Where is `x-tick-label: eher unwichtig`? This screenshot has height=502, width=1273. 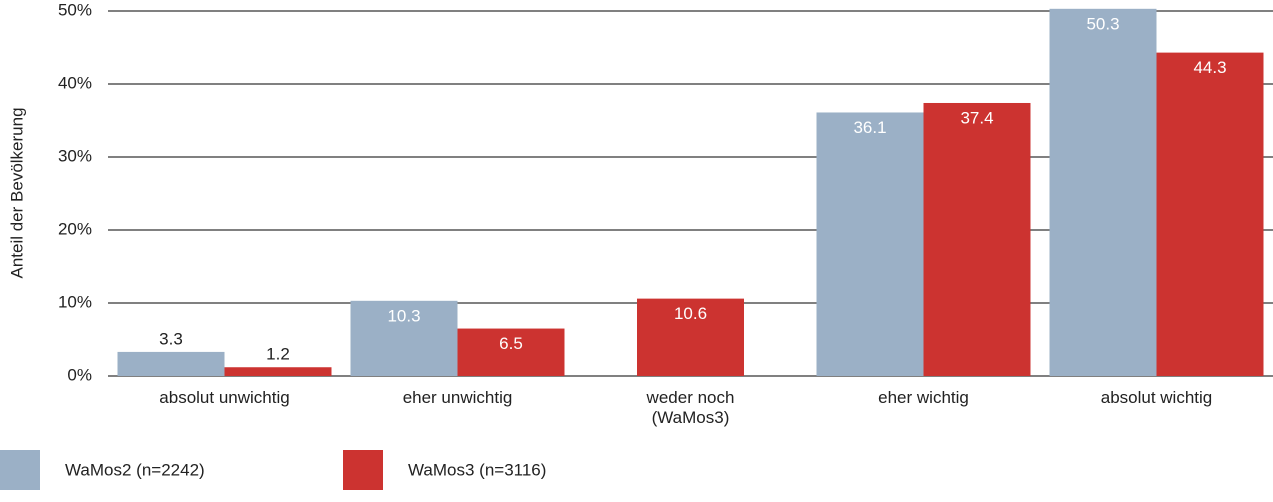 x-tick-label: eher unwichtig is located at coordinates (457, 397).